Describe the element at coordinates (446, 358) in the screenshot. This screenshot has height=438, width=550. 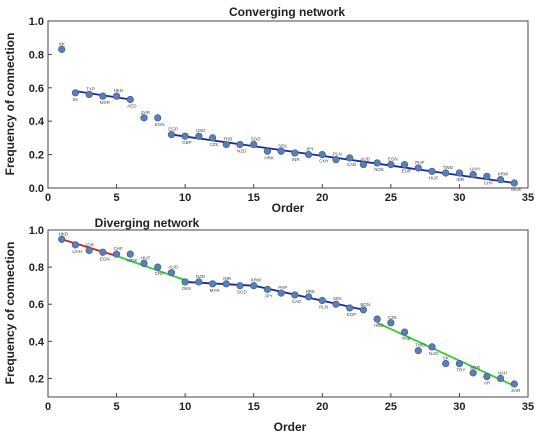
I see `point-label: SK` at that location.